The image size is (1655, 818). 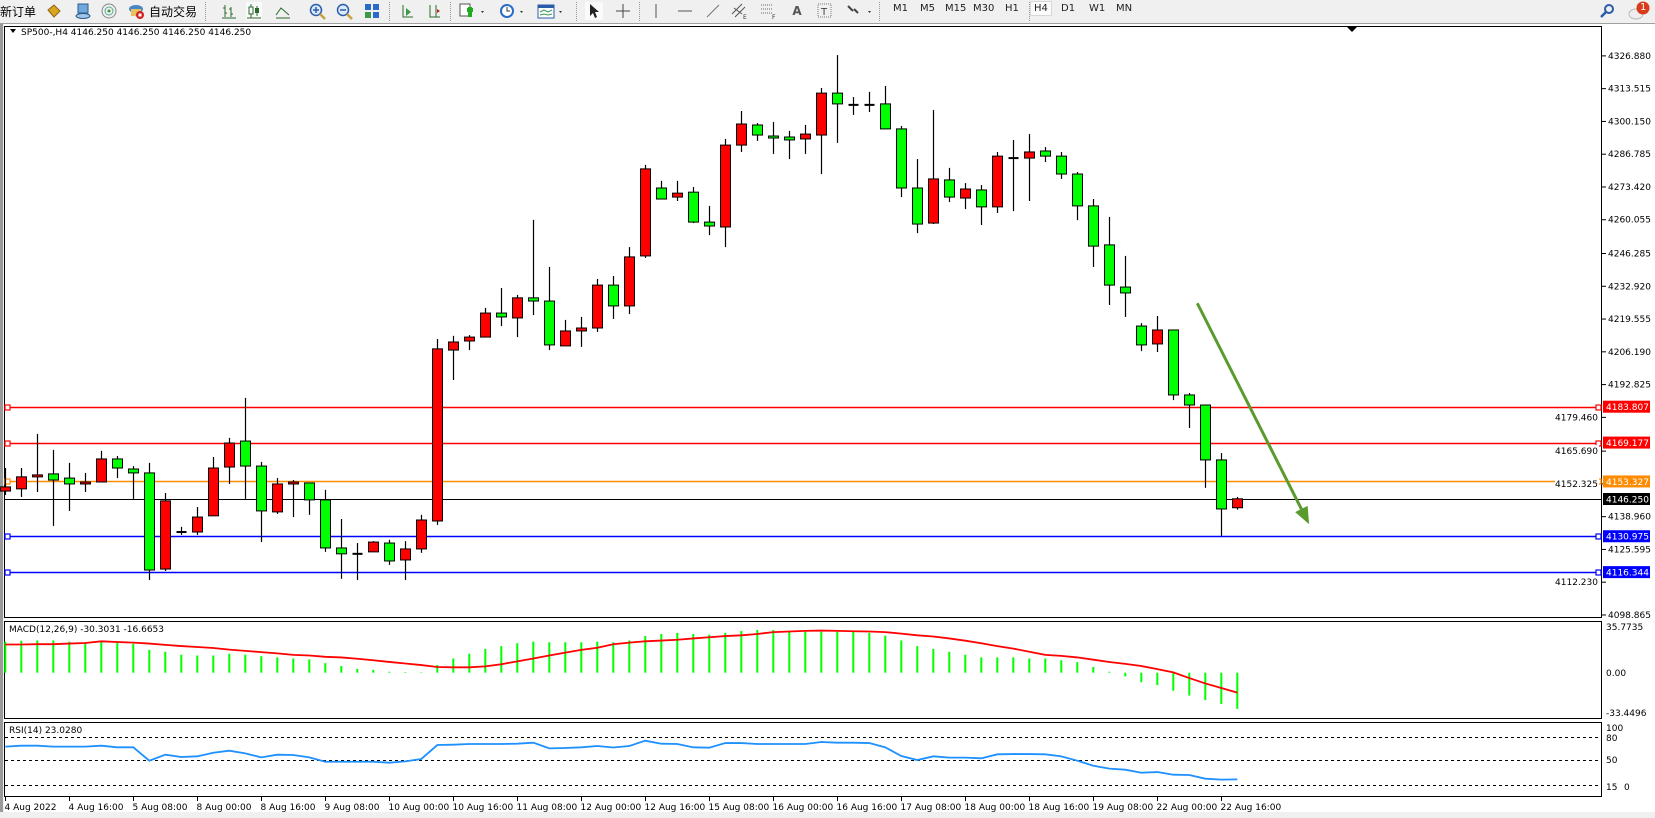 I want to click on auto-trading-icon, so click(x=136, y=11).